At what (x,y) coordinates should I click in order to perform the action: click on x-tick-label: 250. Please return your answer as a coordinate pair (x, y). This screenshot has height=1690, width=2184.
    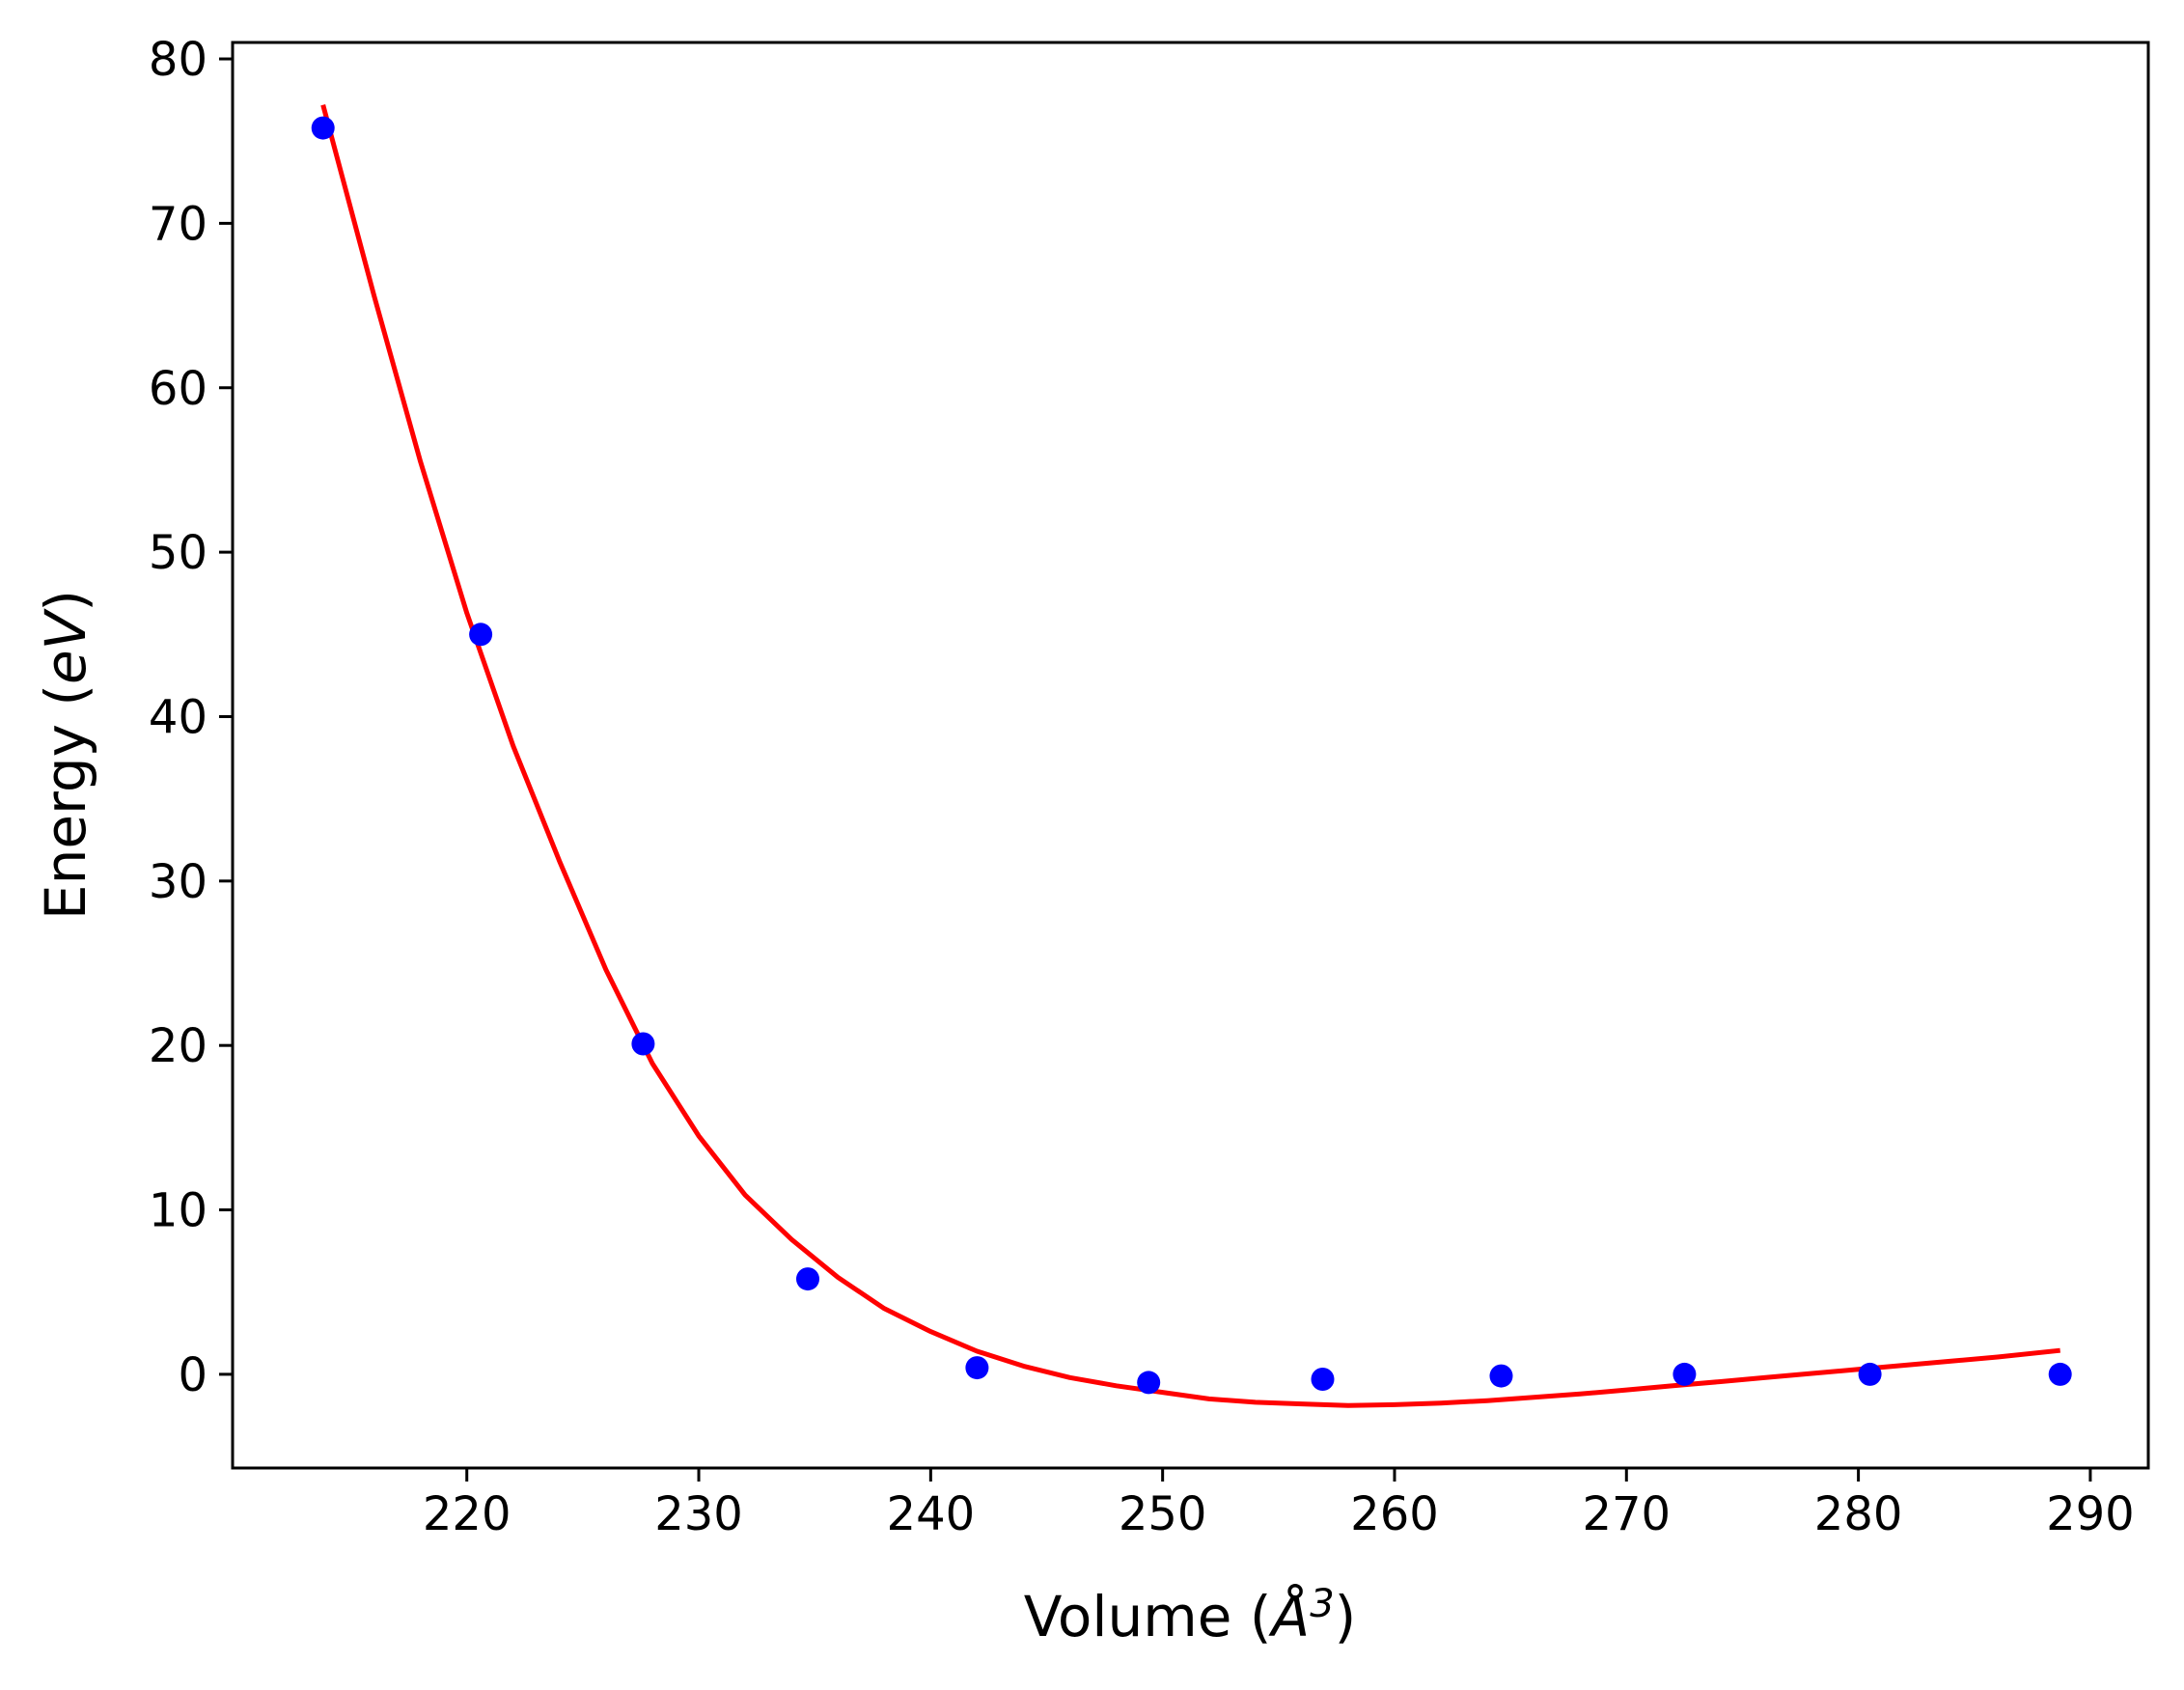
    Looking at the image, I should click on (1163, 1514).